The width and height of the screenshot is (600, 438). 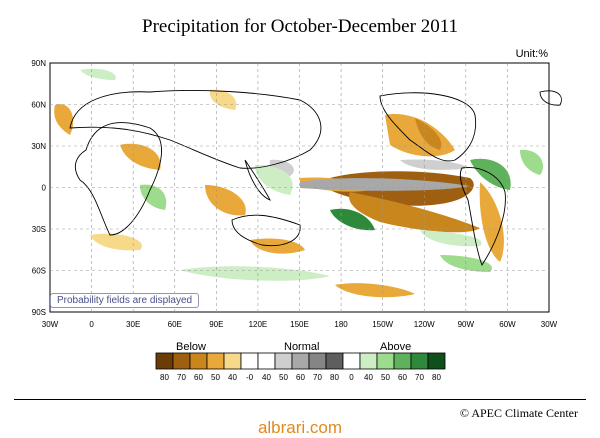 What do you see at coordinates (38, 63) in the screenshot?
I see `lat-label: 90N` at bounding box center [38, 63].